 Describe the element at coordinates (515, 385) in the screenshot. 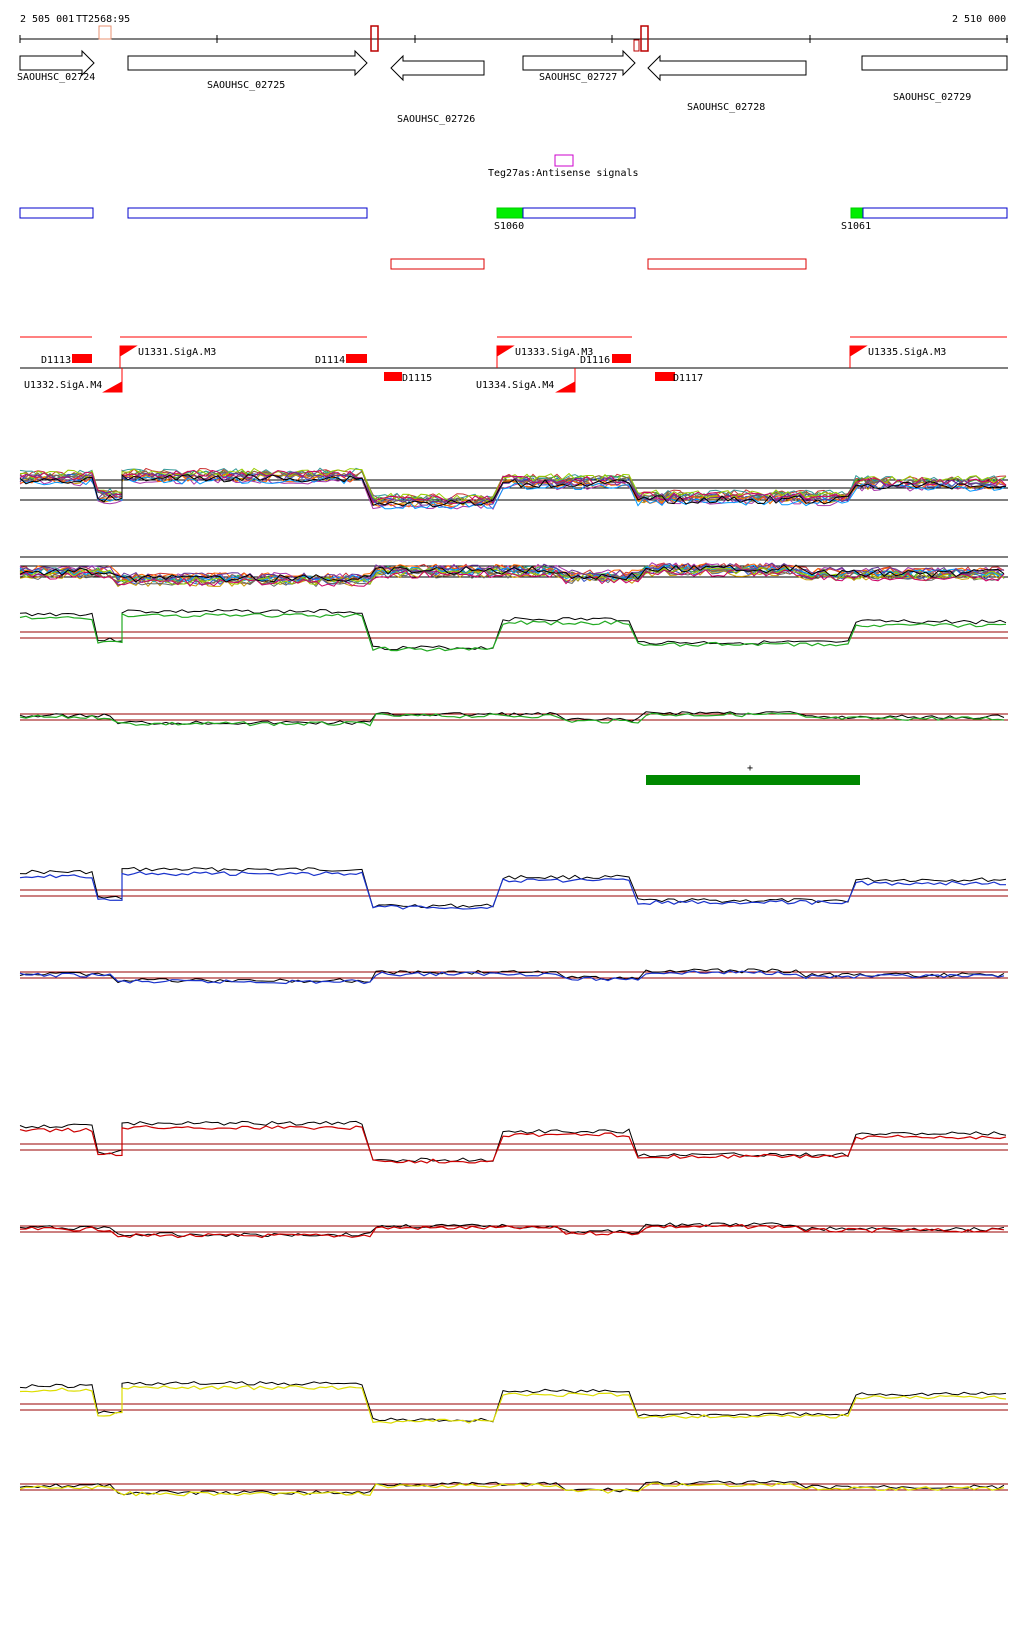

I see `upshift-label: U1334.SigA.M4` at that location.